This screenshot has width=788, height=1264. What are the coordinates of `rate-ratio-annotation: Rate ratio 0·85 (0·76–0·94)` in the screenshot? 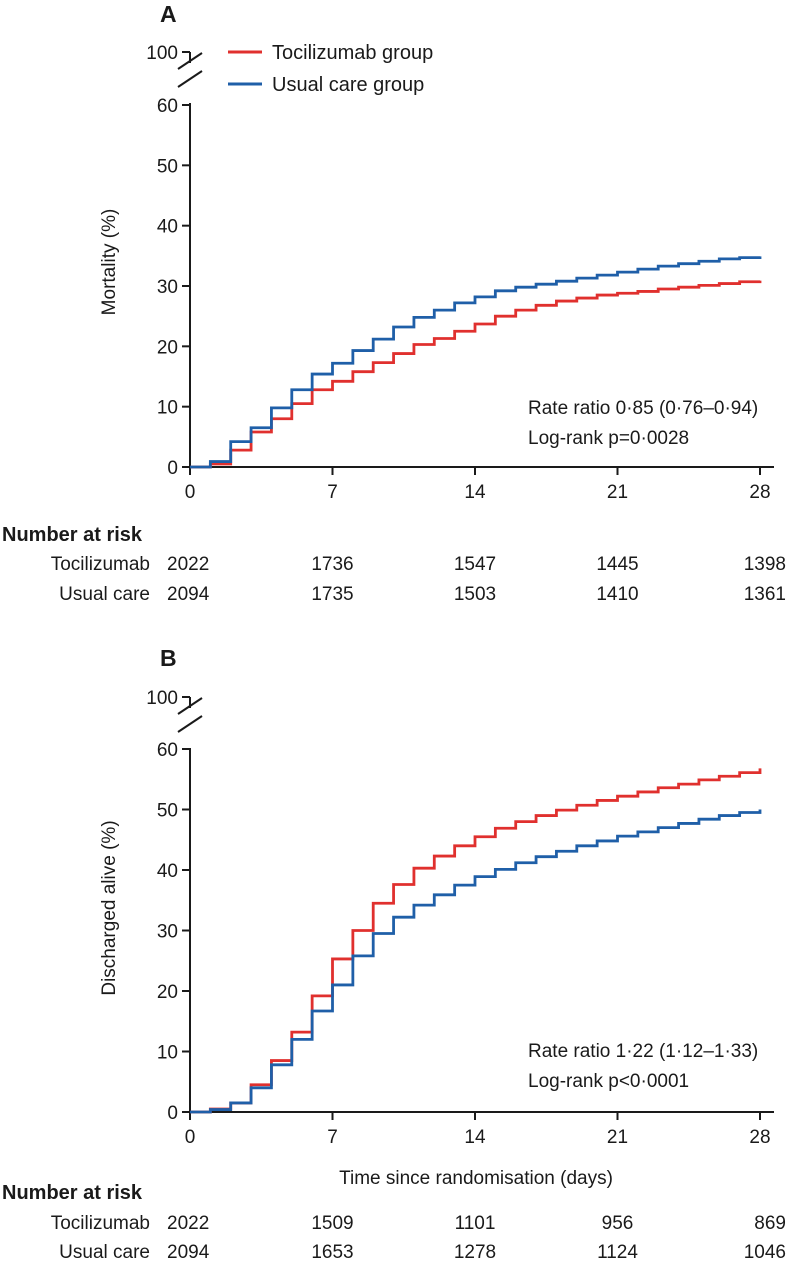 It's located at (643, 408).